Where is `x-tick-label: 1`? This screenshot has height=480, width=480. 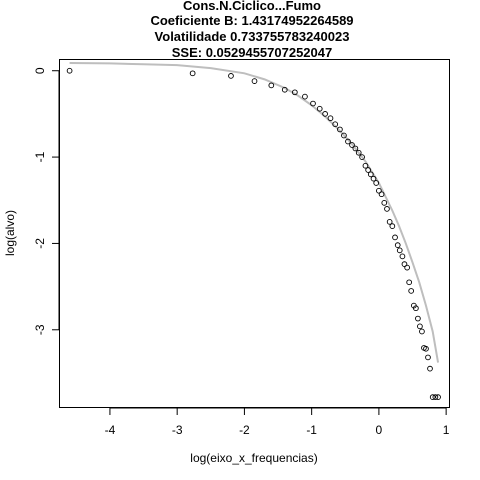 x-tick-label: 1 is located at coordinates (446, 430).